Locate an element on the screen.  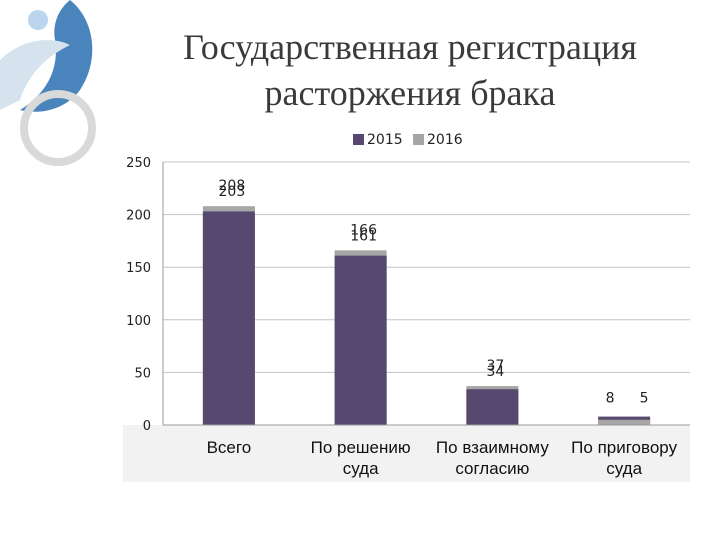
category-label: По решению is located at coordinates (361, 447).